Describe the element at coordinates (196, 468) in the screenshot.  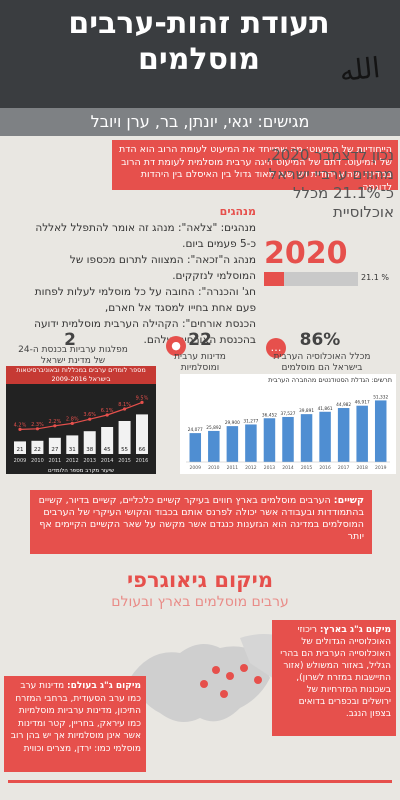
I see `growth-category-label: 2009` at that location.